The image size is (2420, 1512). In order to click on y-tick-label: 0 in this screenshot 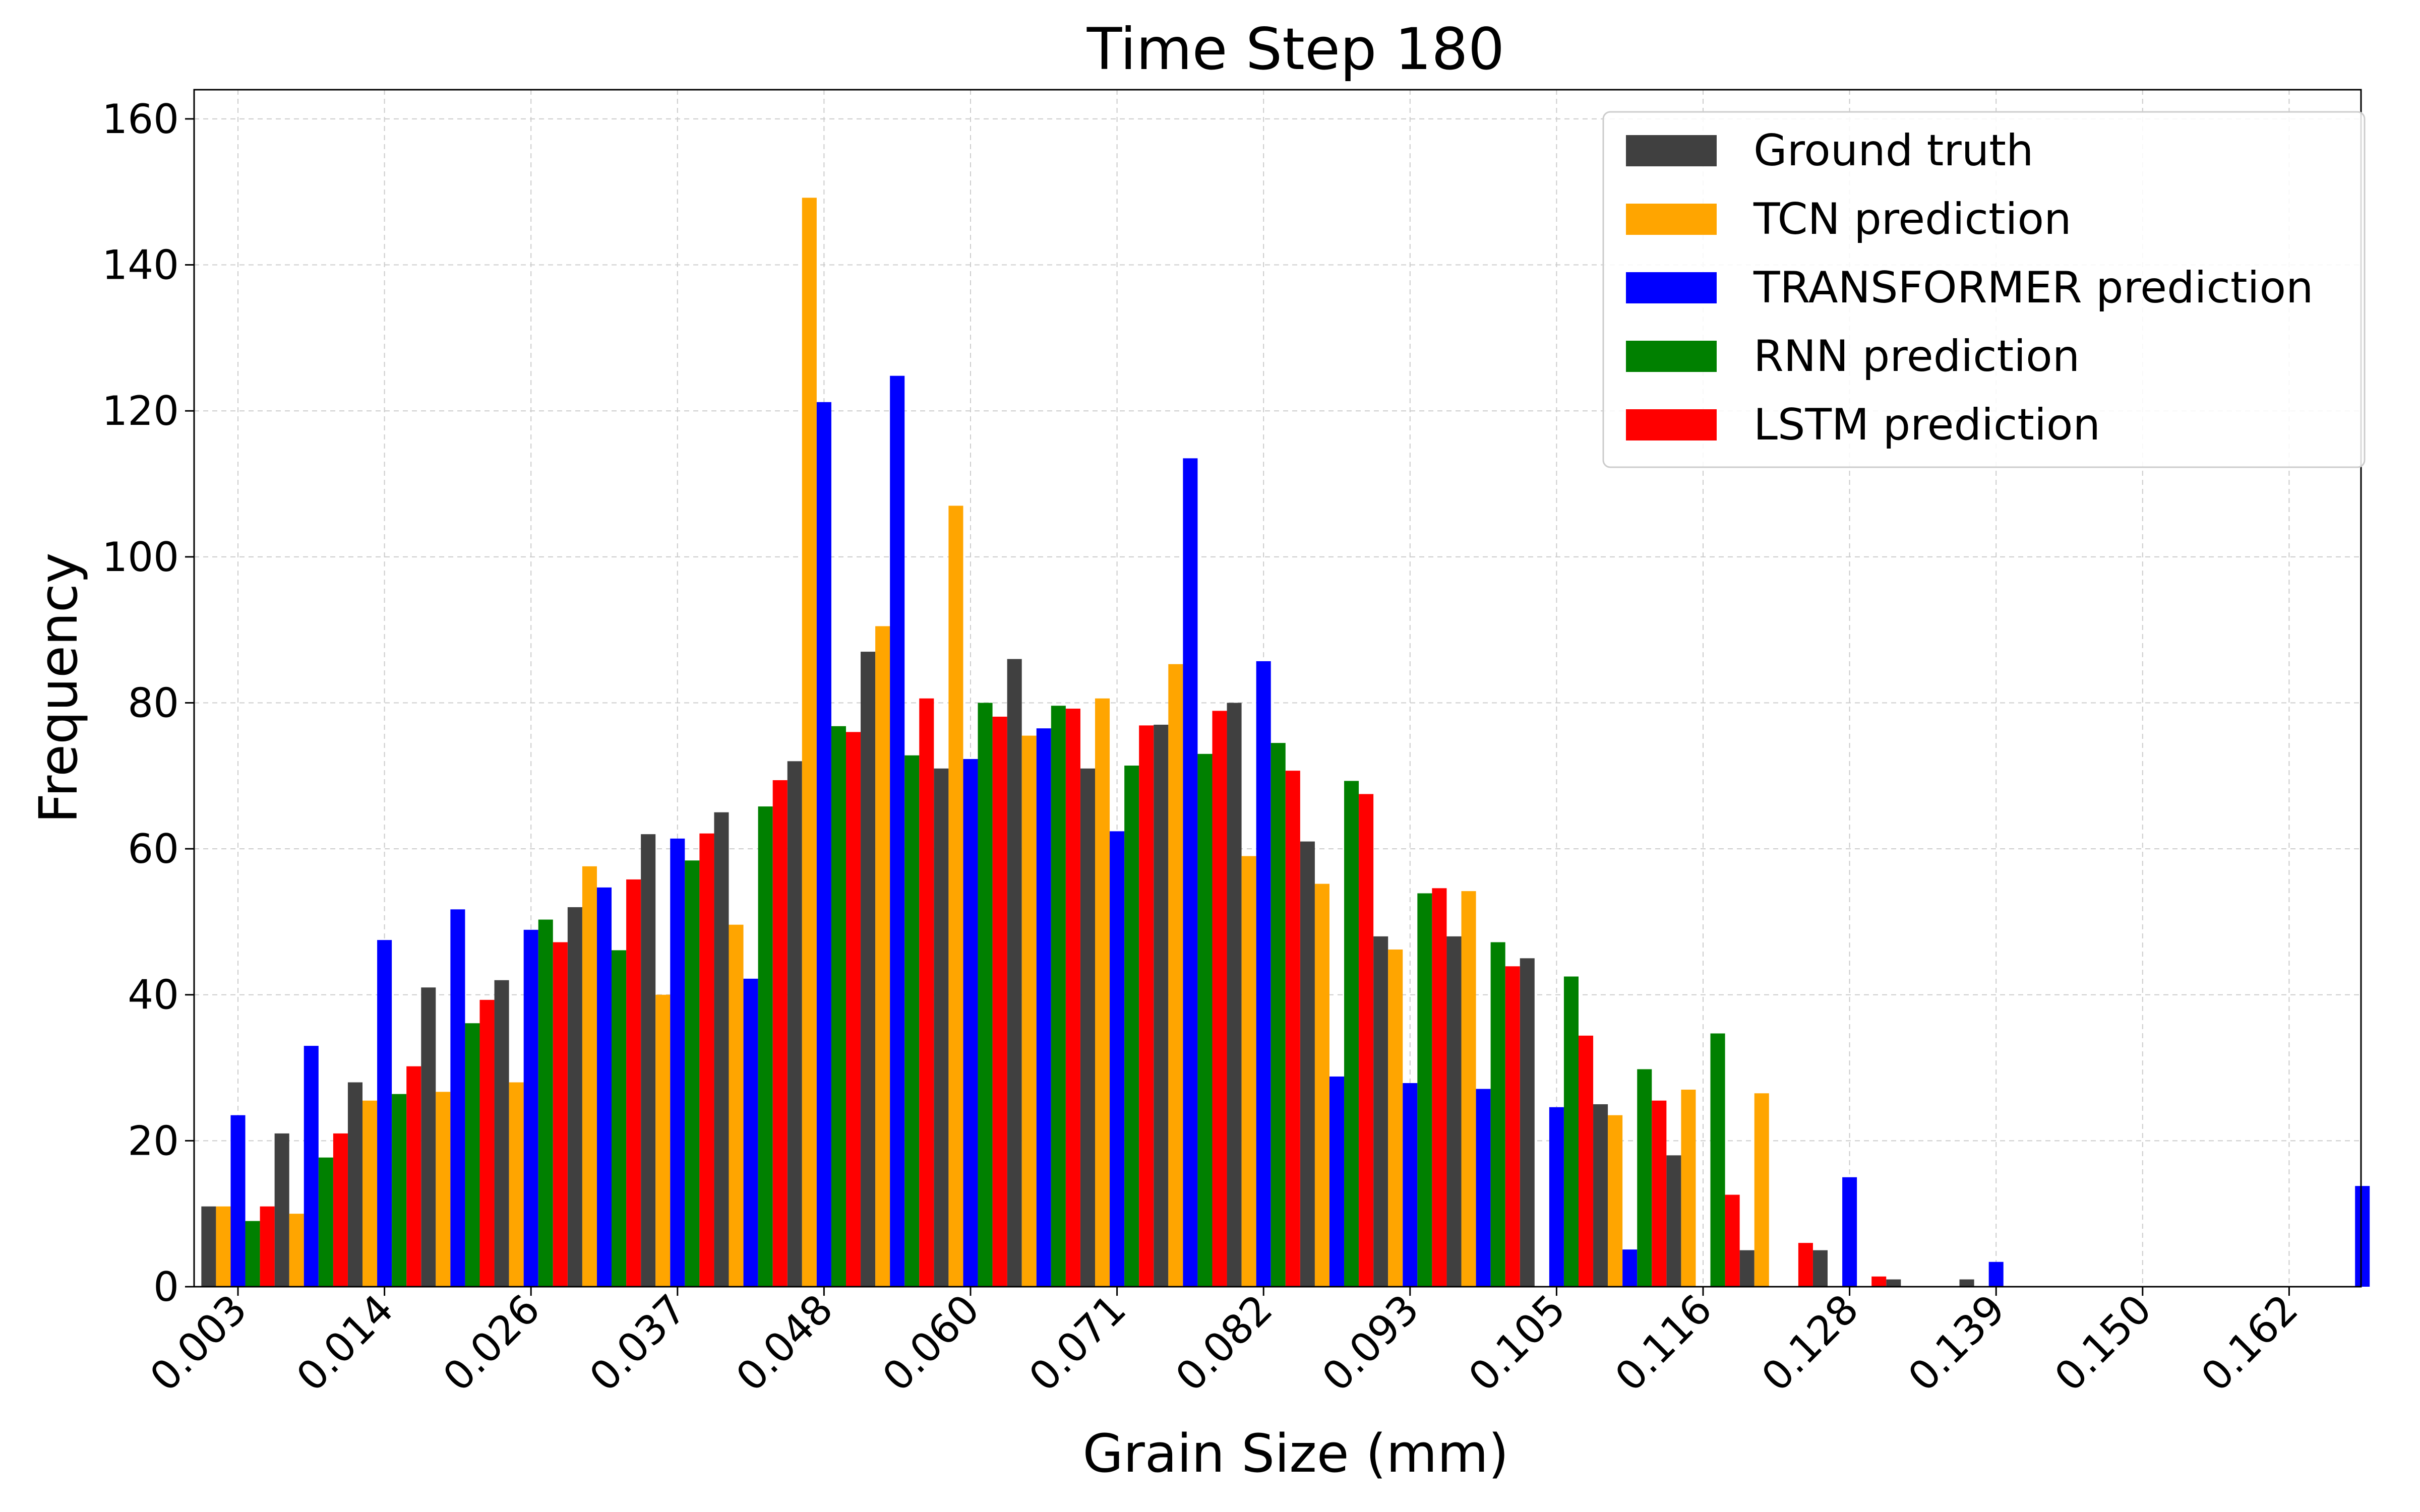, I will do `click(166, 1287)`.